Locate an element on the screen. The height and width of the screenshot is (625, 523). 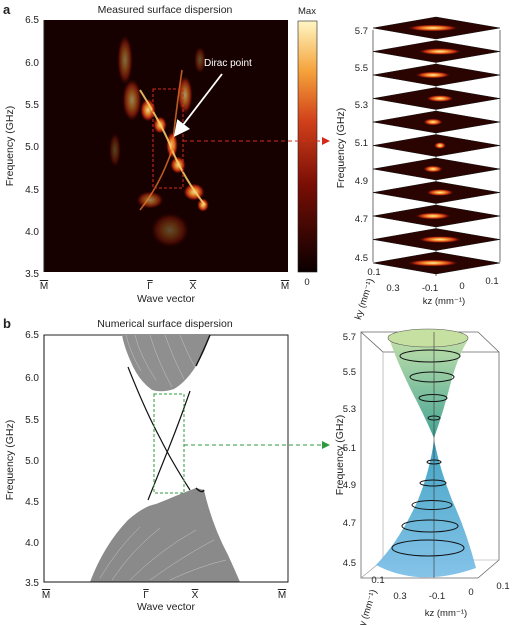
panel-a-ytick: 6.5 is located at coordinates (32, 20).